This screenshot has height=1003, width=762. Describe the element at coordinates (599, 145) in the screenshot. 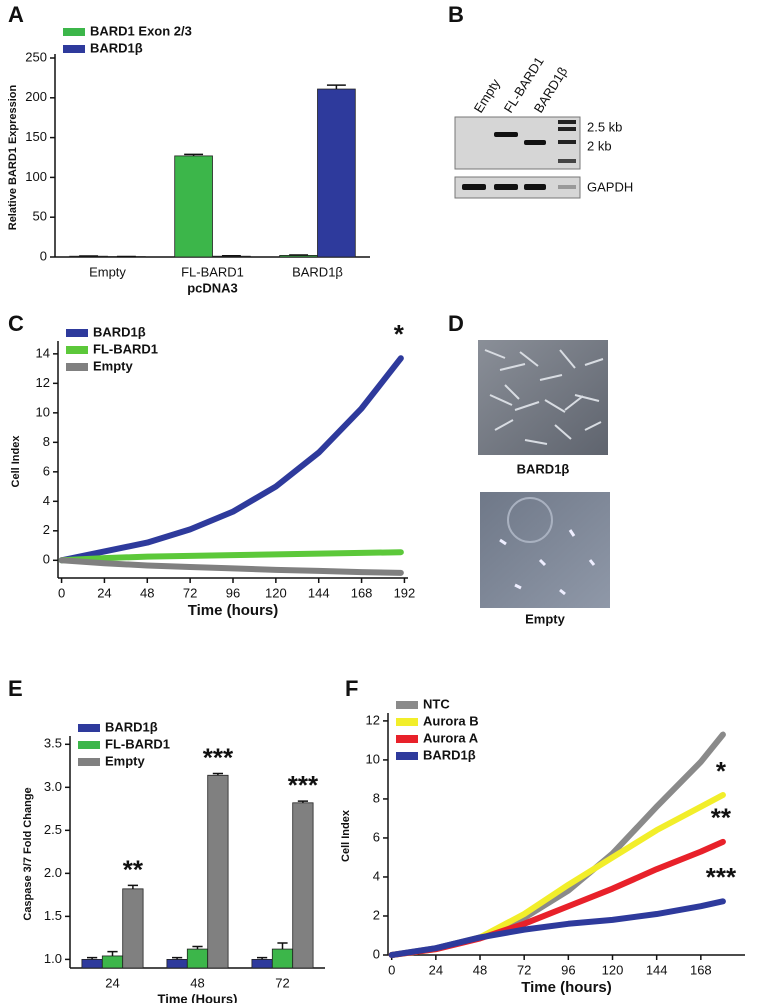

I see `marker-label: 2 kb` at that location.